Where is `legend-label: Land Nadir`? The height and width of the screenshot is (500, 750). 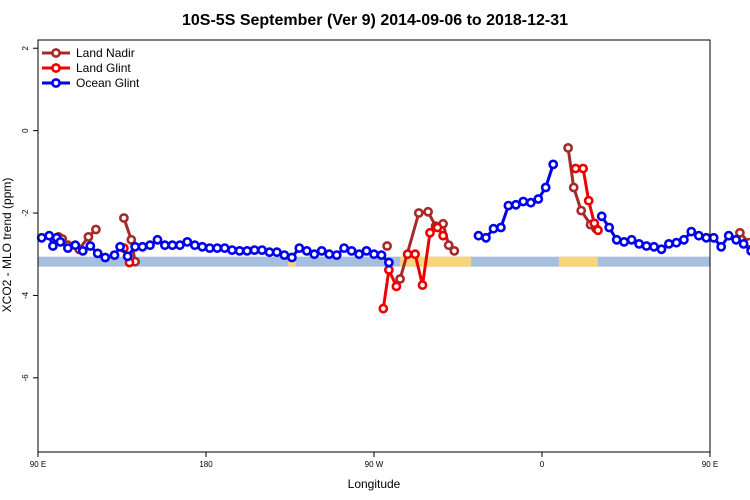 legend-label: Land Nadir is located at coordinates (105, 53).